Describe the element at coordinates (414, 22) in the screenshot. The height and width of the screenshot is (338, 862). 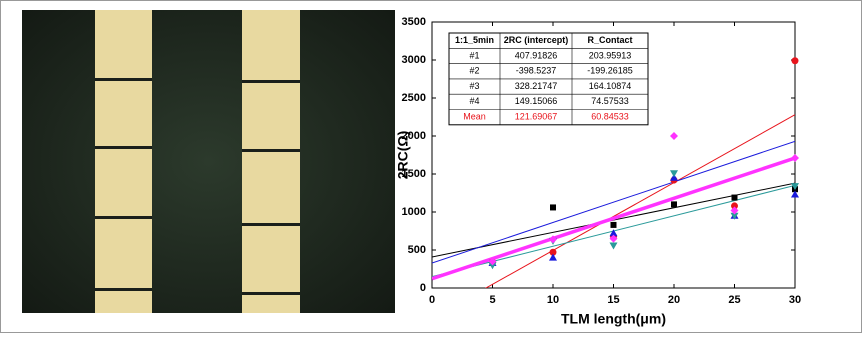
I see `y-tick-label: 3500` at that location.